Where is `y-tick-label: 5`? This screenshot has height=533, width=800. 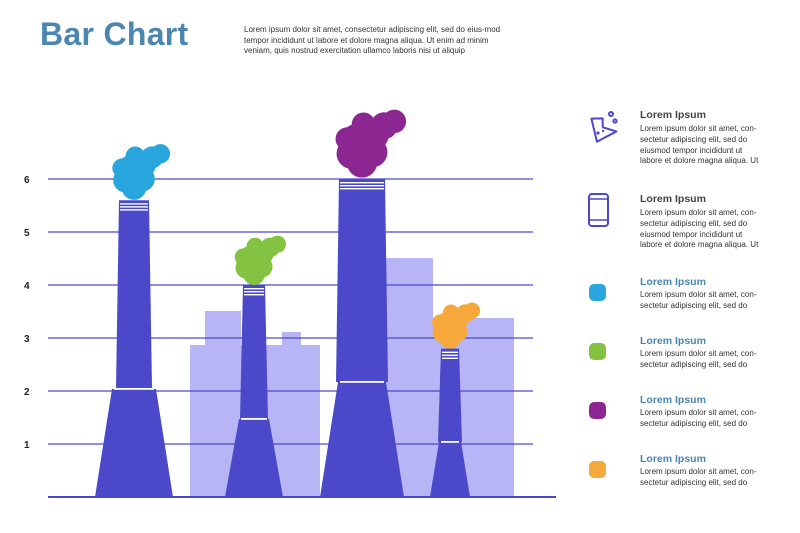 y-tick-label: 5 is located at coordinates (27, 233).